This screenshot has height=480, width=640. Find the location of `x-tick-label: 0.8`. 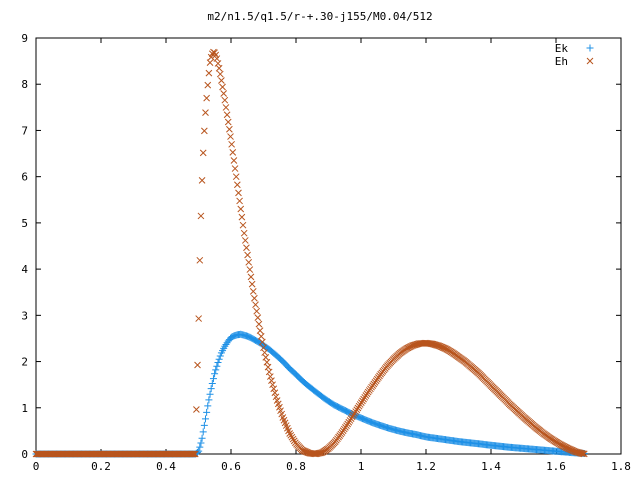

x-tick-label: 0.8 is located at coordinates (296, 466).